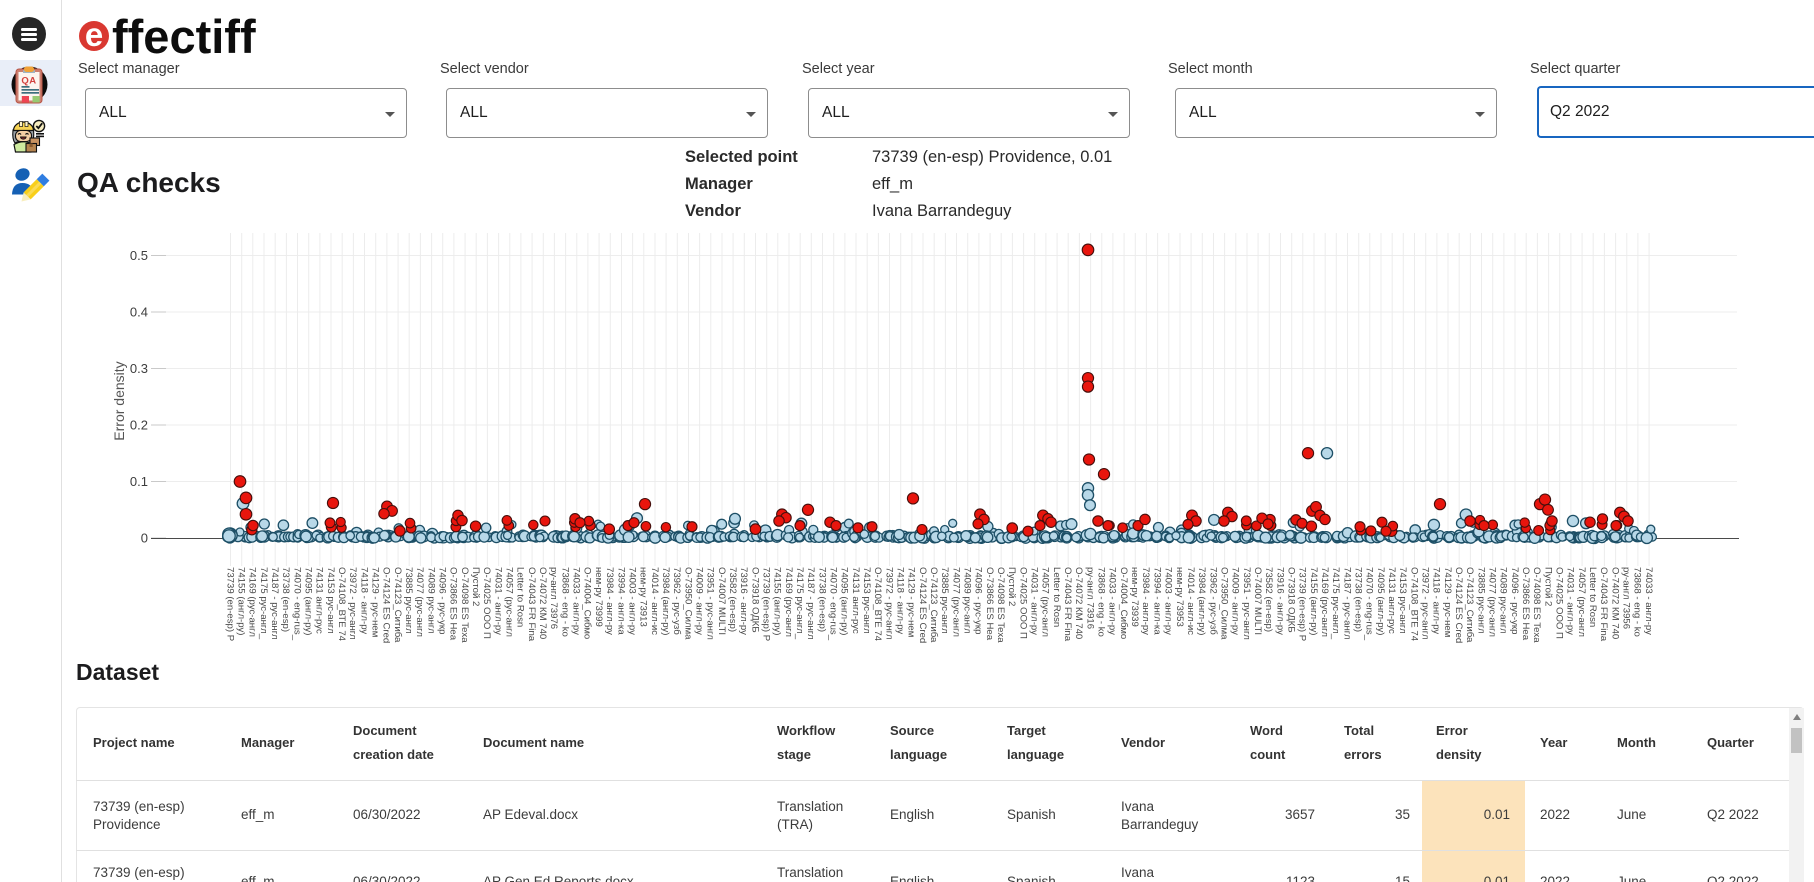  I want to click on svg-text: O-74007 MULTI, so click(721, 601).